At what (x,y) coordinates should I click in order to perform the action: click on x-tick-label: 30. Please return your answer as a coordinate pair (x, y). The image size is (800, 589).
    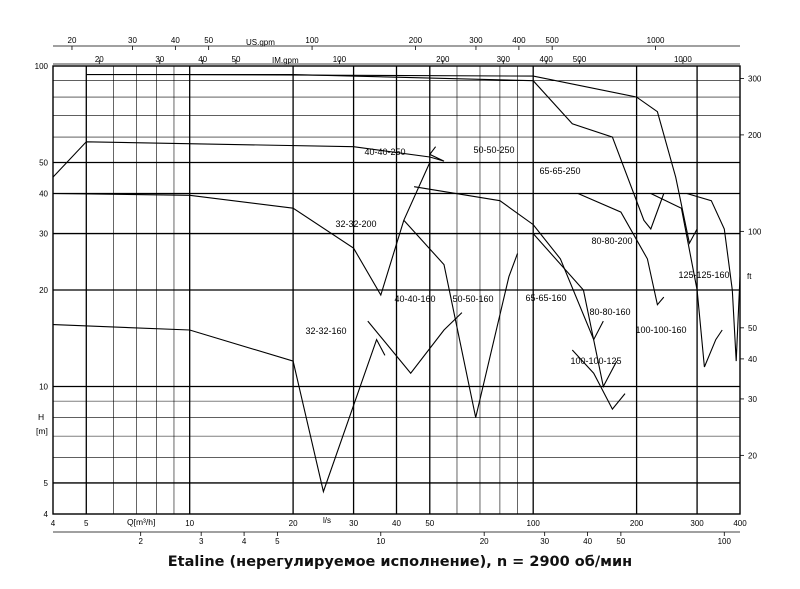
    Looking at the image, I should click on (353, 523).